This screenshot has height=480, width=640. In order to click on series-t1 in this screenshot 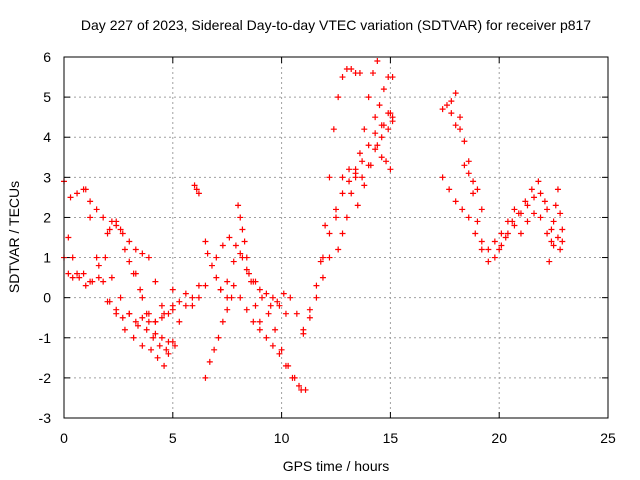, I will do `click(119, 263)`.